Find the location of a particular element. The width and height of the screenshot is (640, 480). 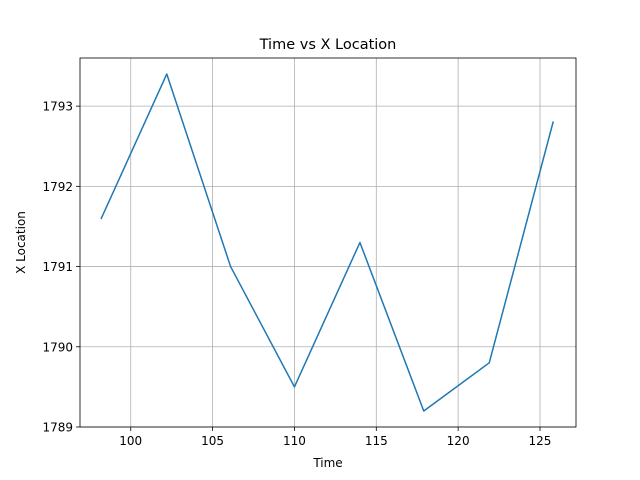

x-tick-label: 110 is located at coordinates (294, 441).